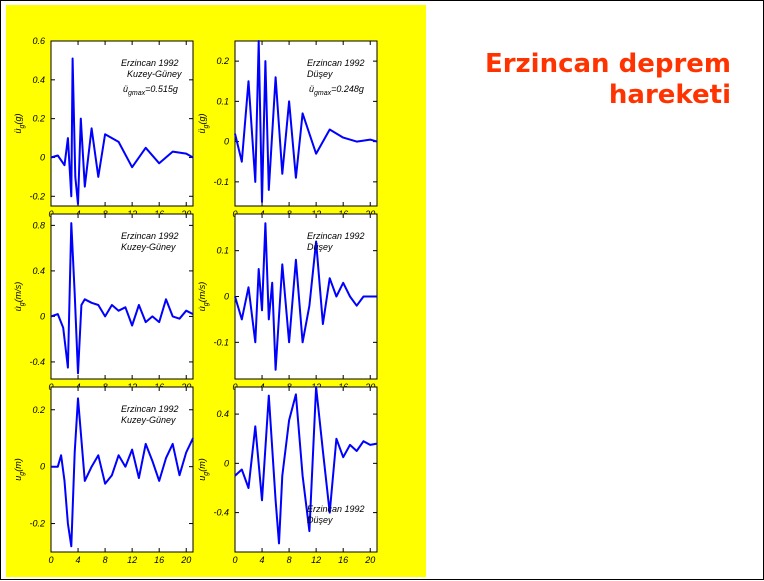  I want to click on y-tick-label: 0.8, so click(38, 225).